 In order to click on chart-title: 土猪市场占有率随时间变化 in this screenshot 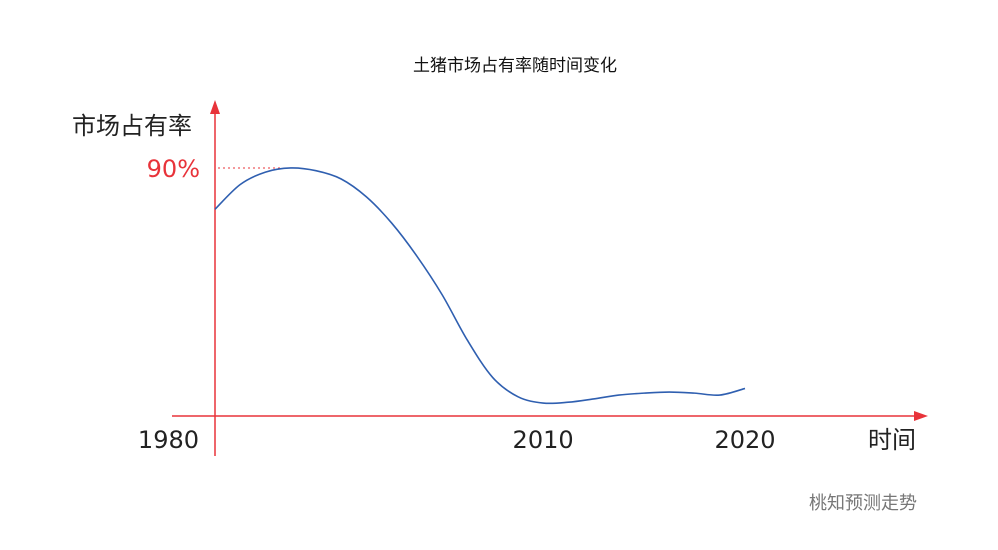, I will do `click(515, 66)`.